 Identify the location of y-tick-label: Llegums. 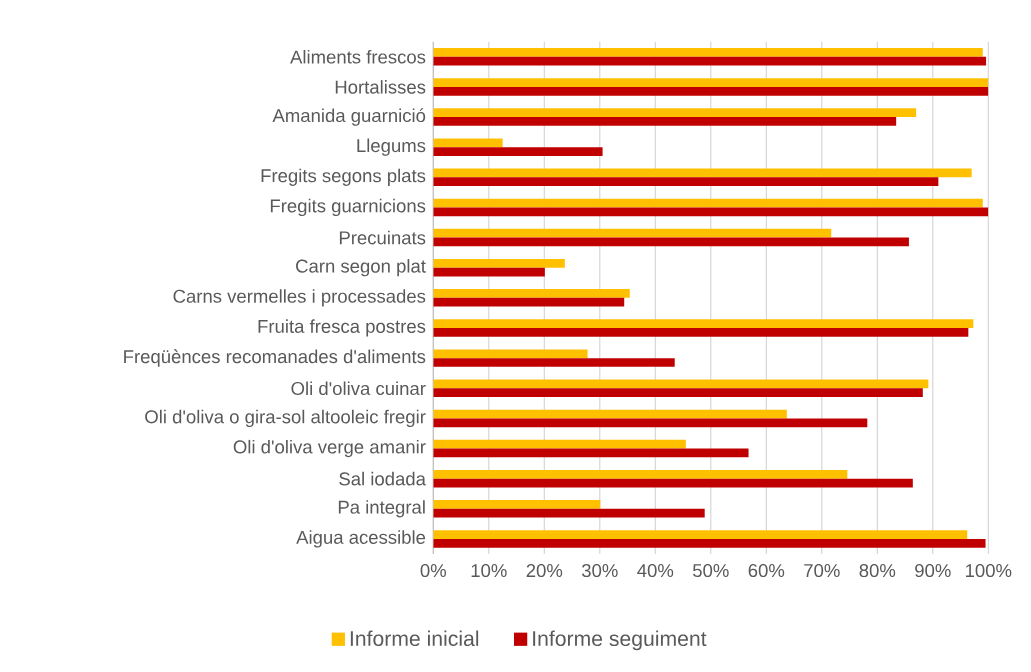
(391, 147).